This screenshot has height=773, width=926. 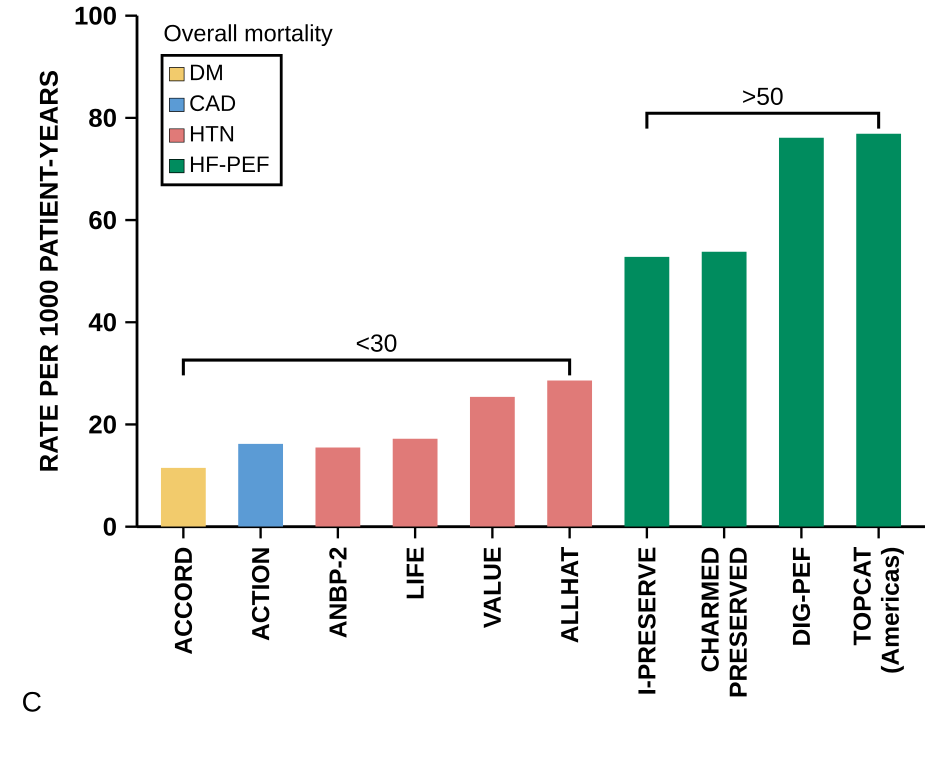 I want to click on x-tick-label: I-PRESERVE, so click(x=647, y=620).